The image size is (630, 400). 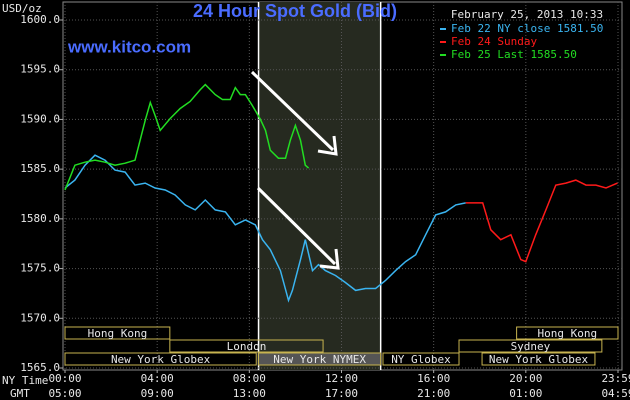 What do you see at coordinates (64, 393) in the screenshot?
I see `x-tick-label-gmt: 05:00` at bounding box center [64, 393].